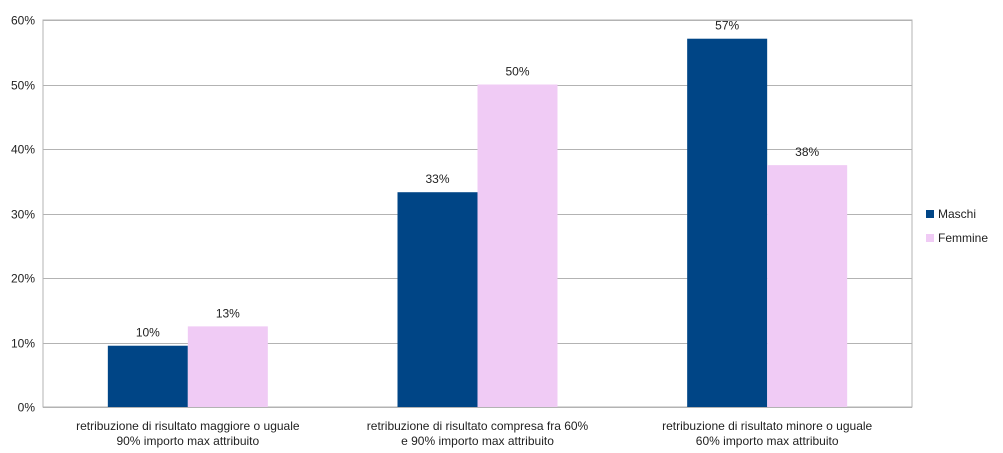 The image size is (1003, 453). Describe the element at coordinates (957, 226) in the screenshot. I see `legend: Maschi Femmine` at that location.